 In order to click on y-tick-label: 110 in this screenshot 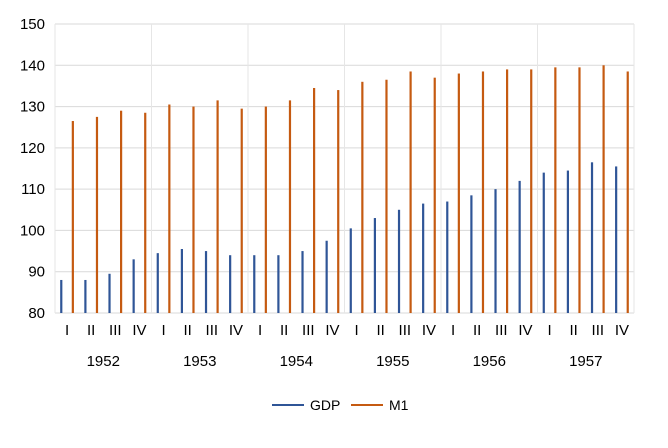, I will do `click(33, 189)`.